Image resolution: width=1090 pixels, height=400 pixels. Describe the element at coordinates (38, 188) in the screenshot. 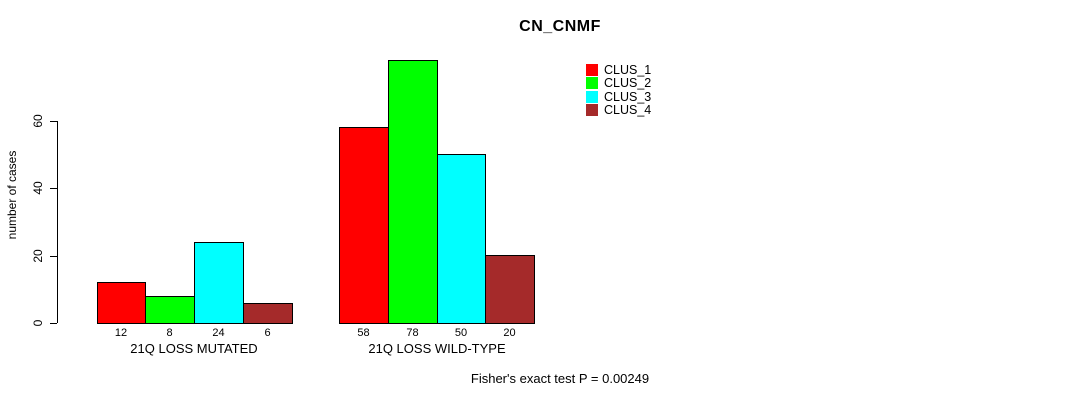

I see `y-tick-label: 40` at that location.